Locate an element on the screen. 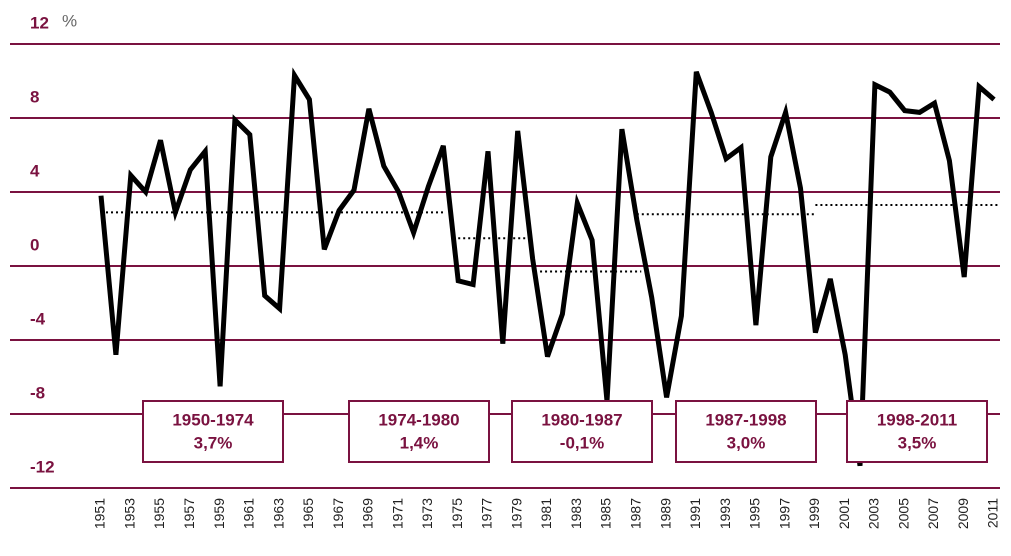 This screenshot has height=556, width=1011. period-label: 1987-1998 is located at coordinates (745, 419).